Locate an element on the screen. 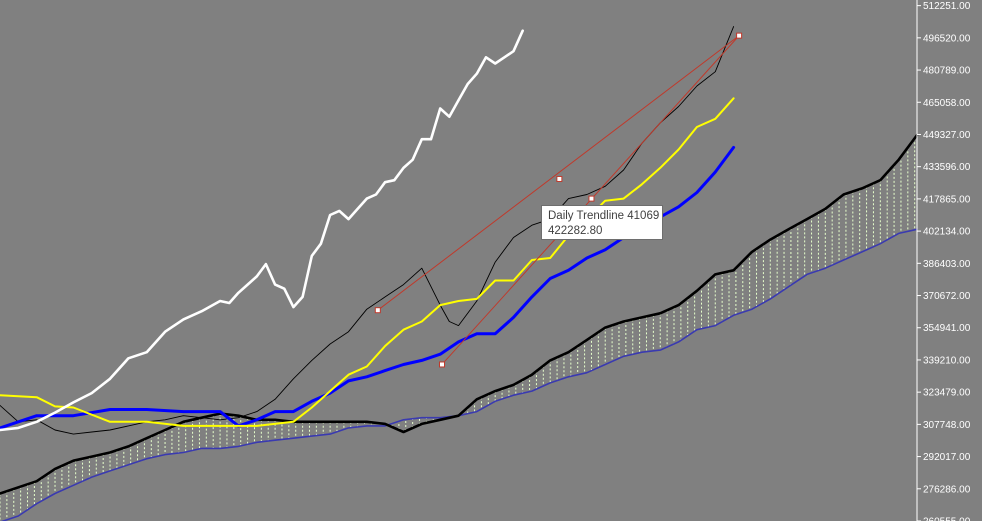 This screenshot has width=982, height=521. trendline-tooltip: Daily Trendline 41069 422282.80 is located at coordinates (602, 222).